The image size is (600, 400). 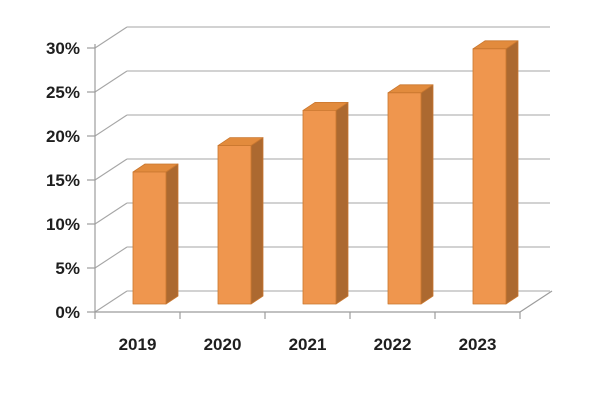 I want to click on y-axis-tick-label: 20%, so click(x=63, y=136).